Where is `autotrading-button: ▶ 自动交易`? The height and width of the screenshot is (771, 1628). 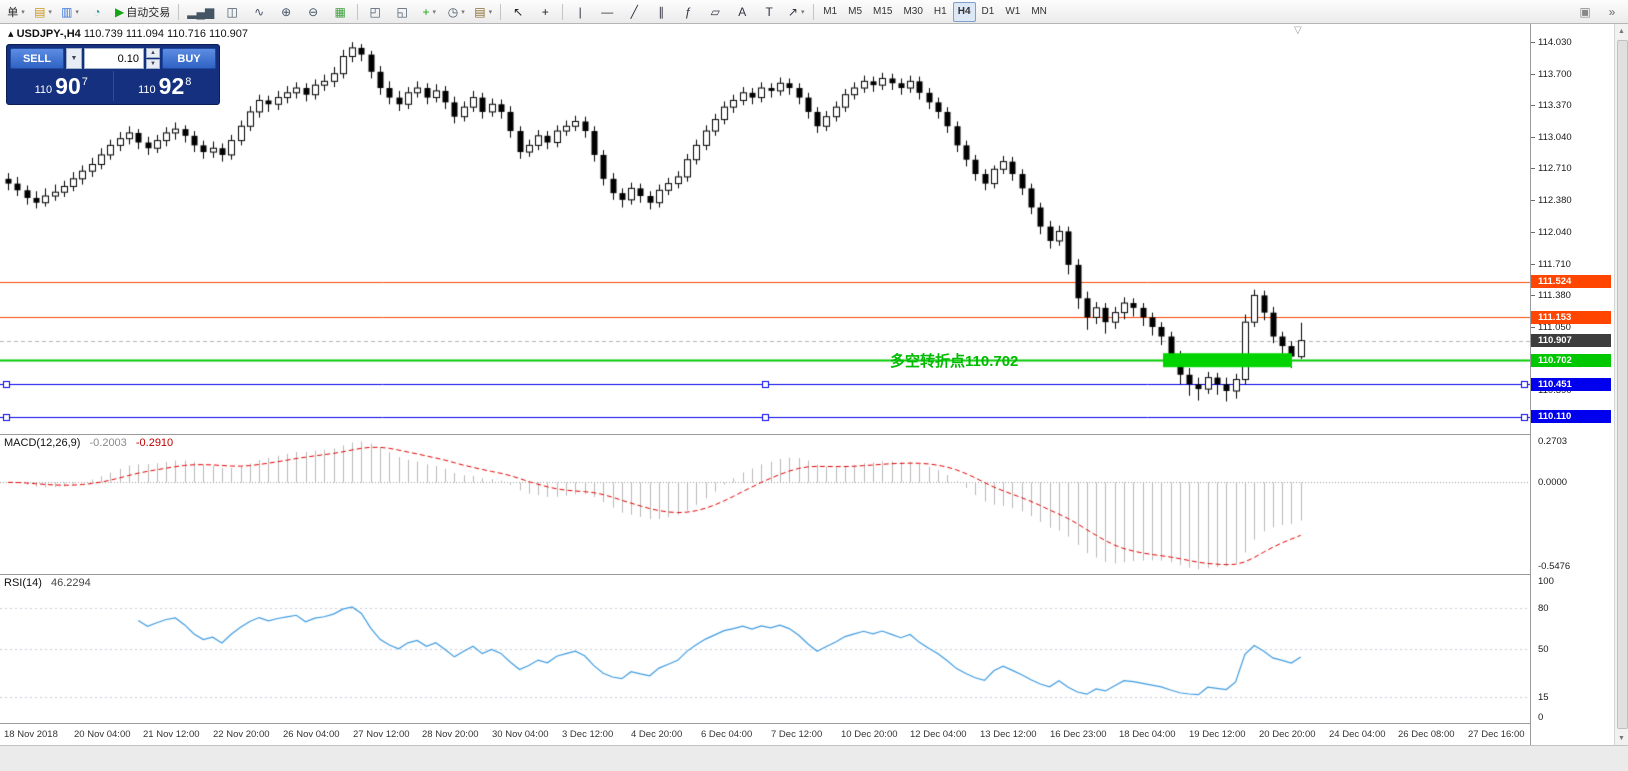
autotrading-button: ▶ 自动交易 is located at coordinates (142, 12).